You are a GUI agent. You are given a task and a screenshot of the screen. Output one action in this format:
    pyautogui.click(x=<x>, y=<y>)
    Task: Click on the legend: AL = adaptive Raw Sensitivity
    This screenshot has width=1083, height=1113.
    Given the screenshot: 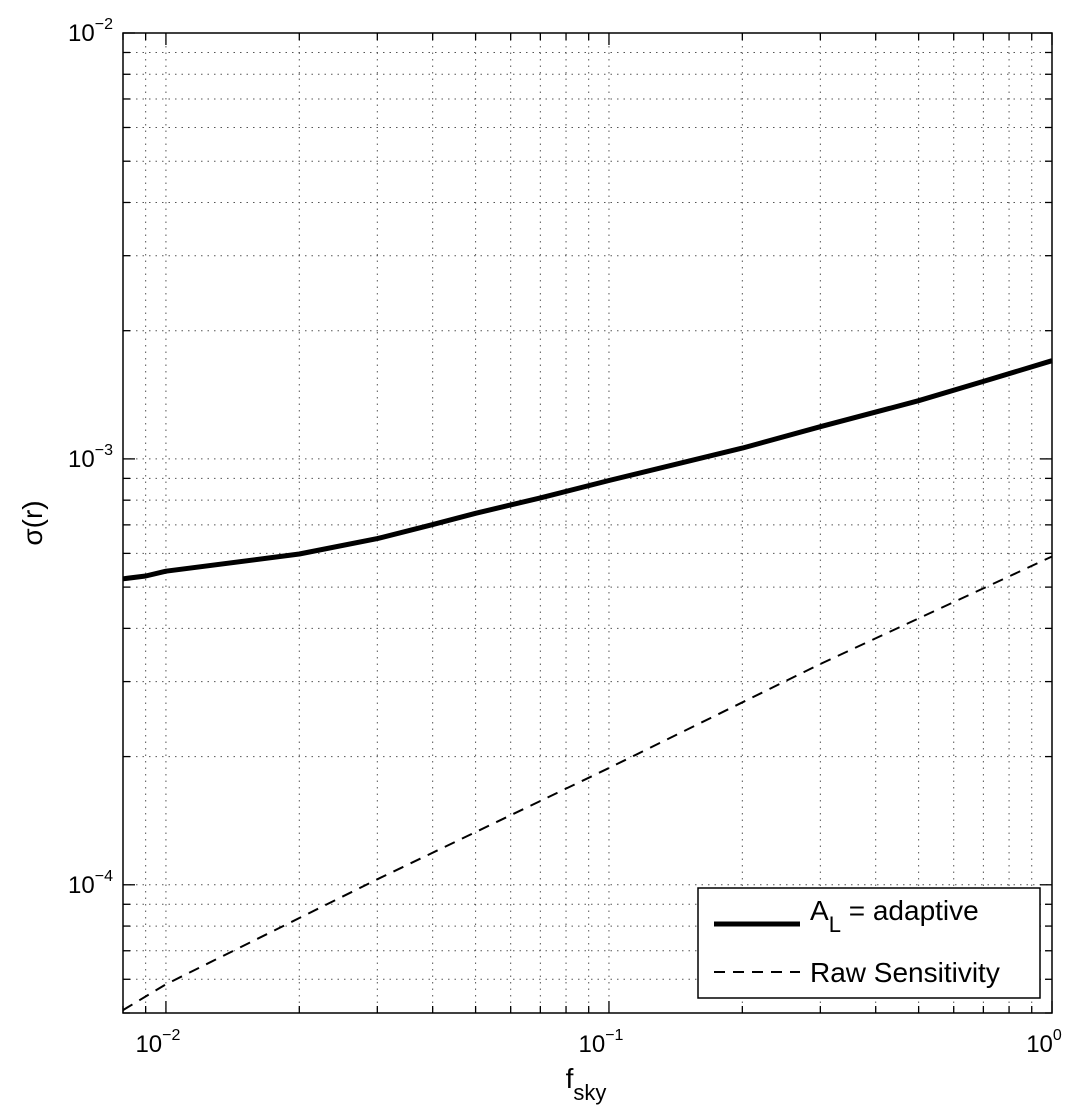 What is the action you would take?
    pyautogui.click(x=869, y=943)
    